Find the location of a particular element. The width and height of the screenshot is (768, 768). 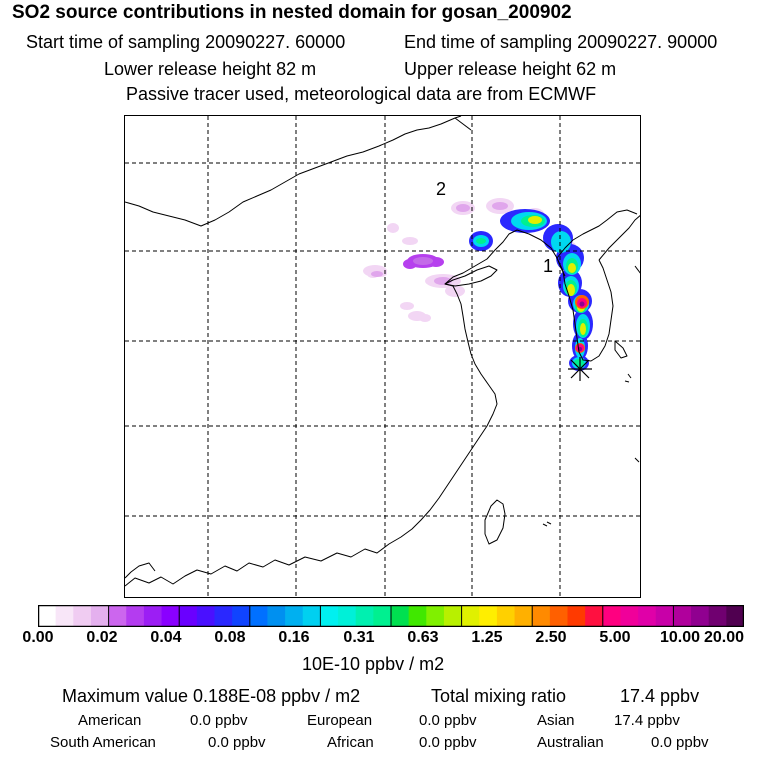

upper-height-text: Upper release height 62 m is located at coordinates (510, 69).